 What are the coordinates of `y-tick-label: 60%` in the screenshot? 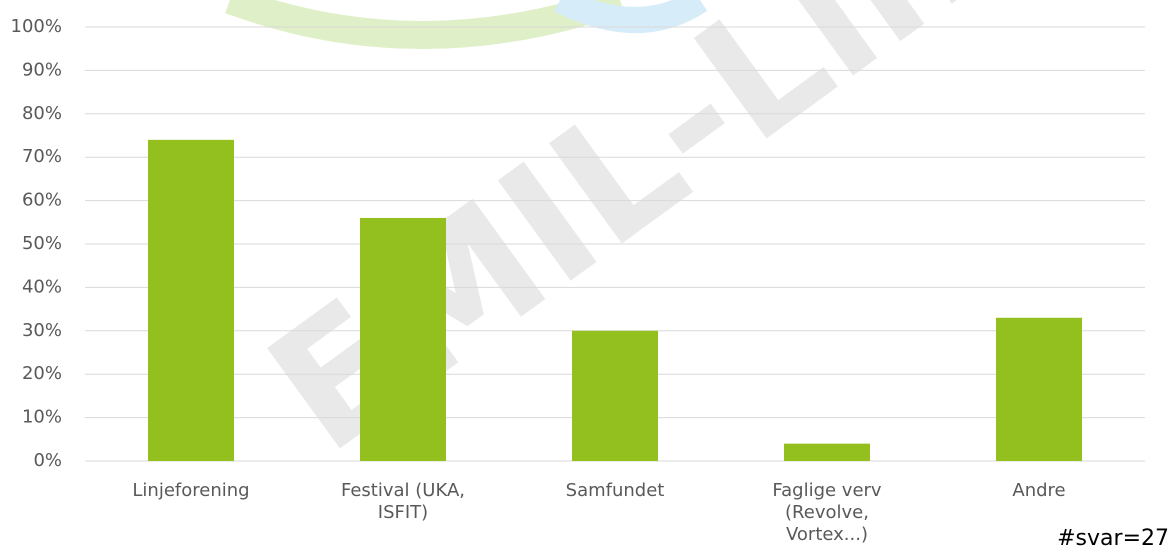 It's located at (42, 200).